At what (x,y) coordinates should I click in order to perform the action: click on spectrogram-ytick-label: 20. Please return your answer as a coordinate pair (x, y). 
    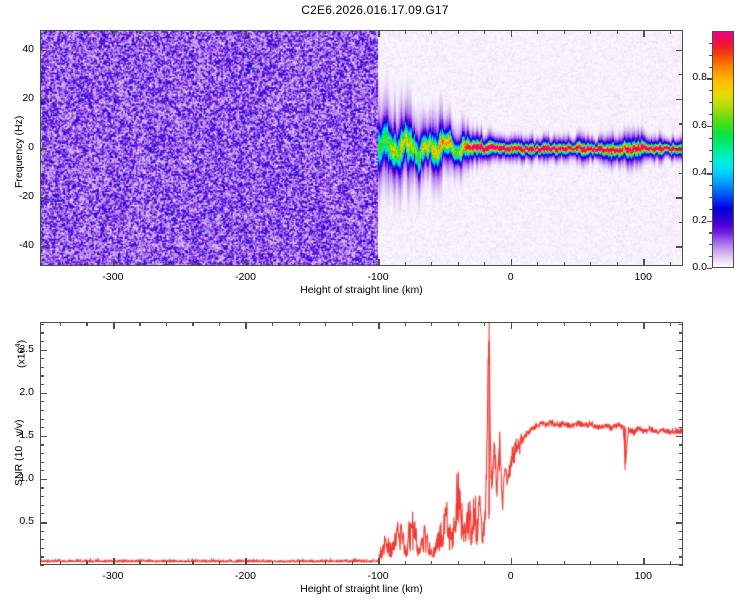
    Looking at the image, I should click on (28, 97).